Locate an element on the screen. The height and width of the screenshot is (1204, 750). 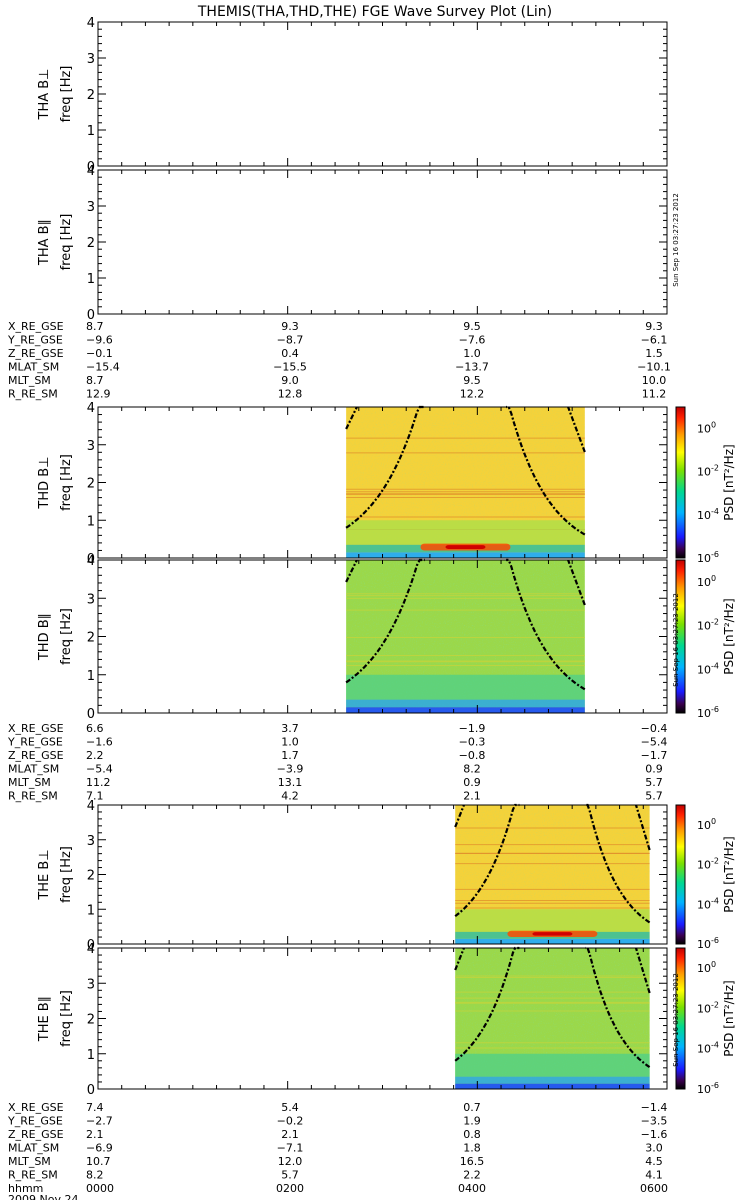
ephemeris-value: 0.7 is located at coordinates (472, 1107).